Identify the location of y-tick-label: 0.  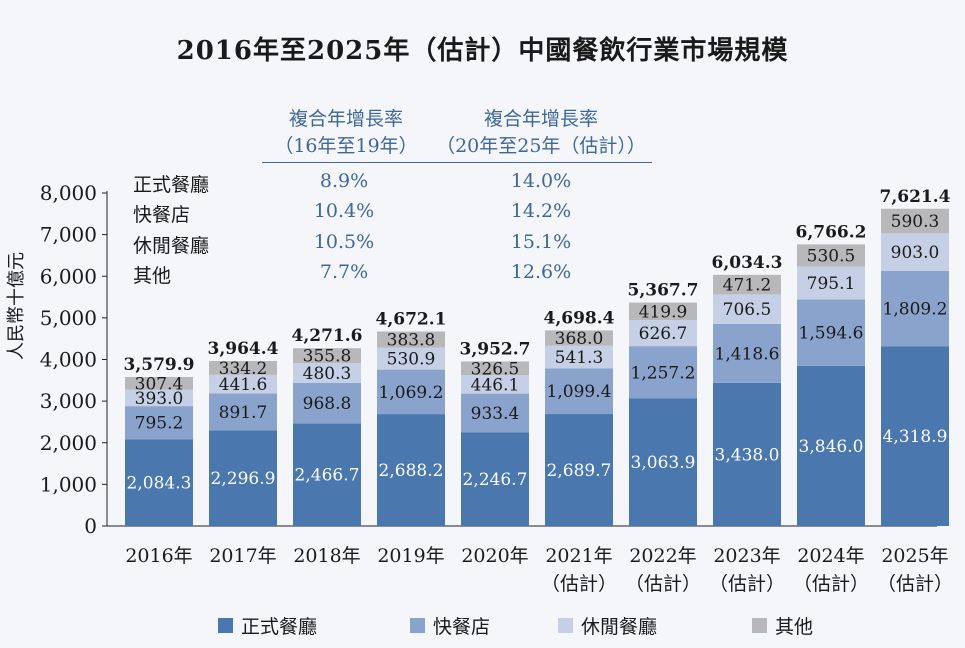
(90, 526).